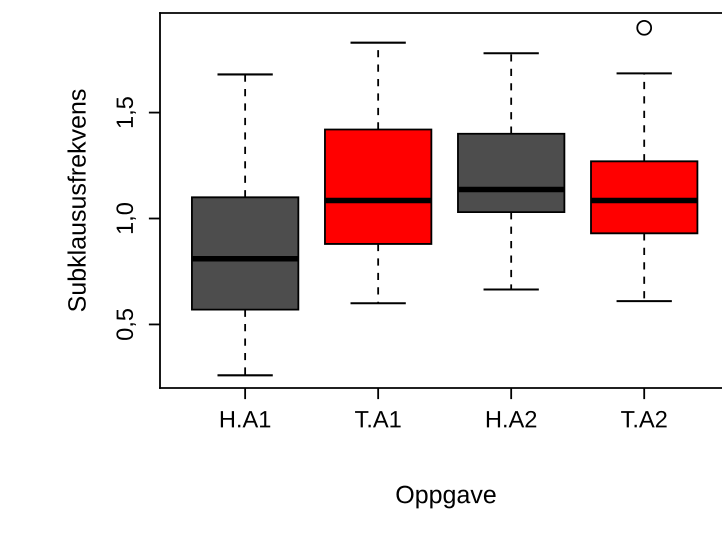 The width and height of the screenshot is (722, 540). What do you see at coordinates (126, 112) in the screenshot?
I see `y-tick-label: 1,5` at bounding box center [126, 112].